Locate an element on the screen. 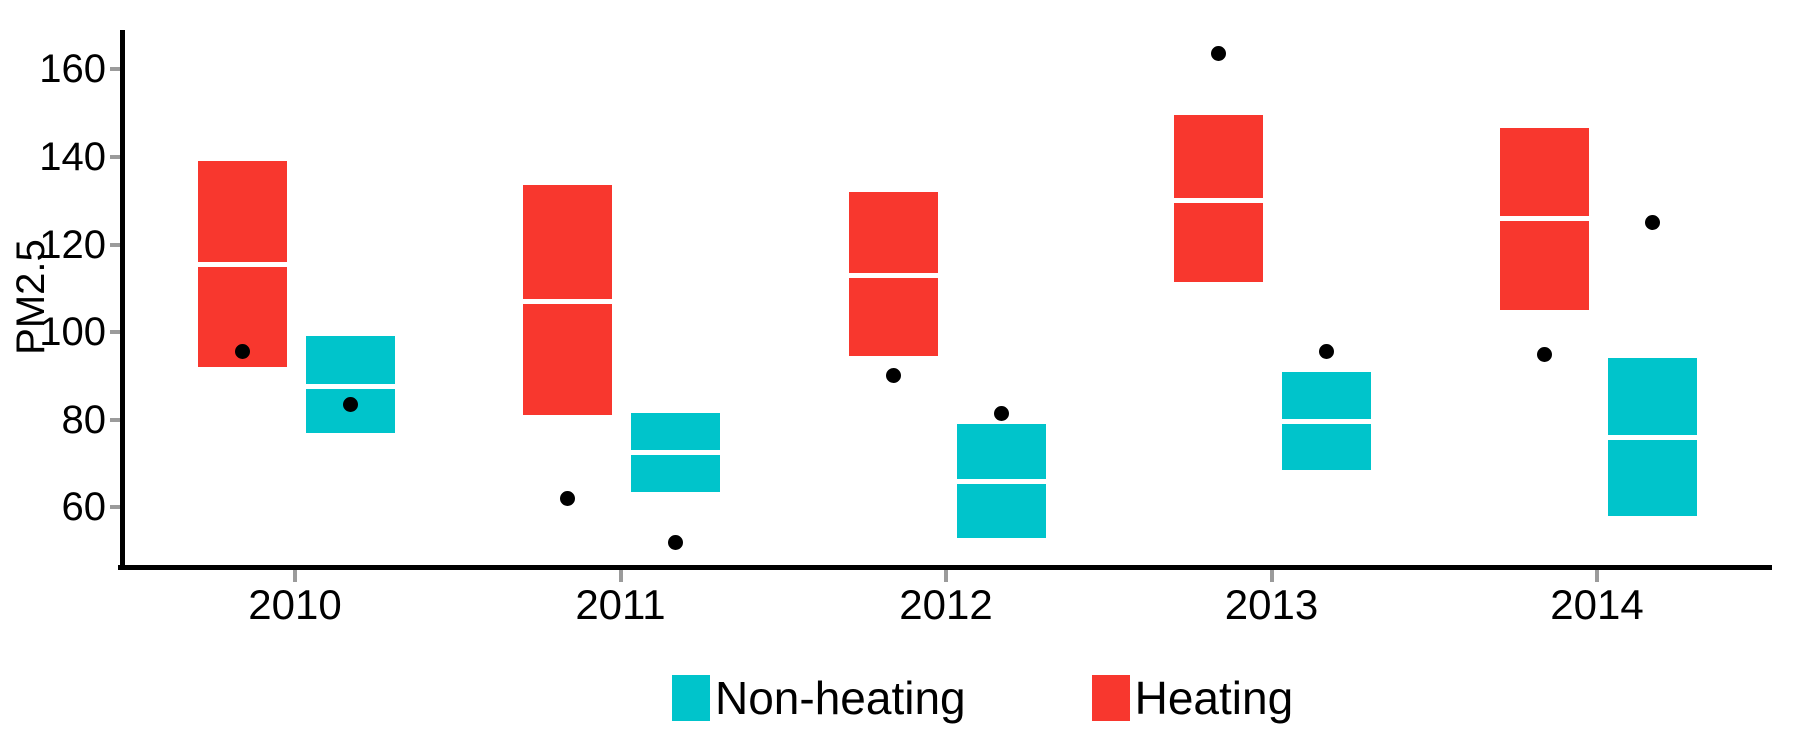 The image size is (1800, 750). heating-median-2010 is located at coordinates (242, 264).